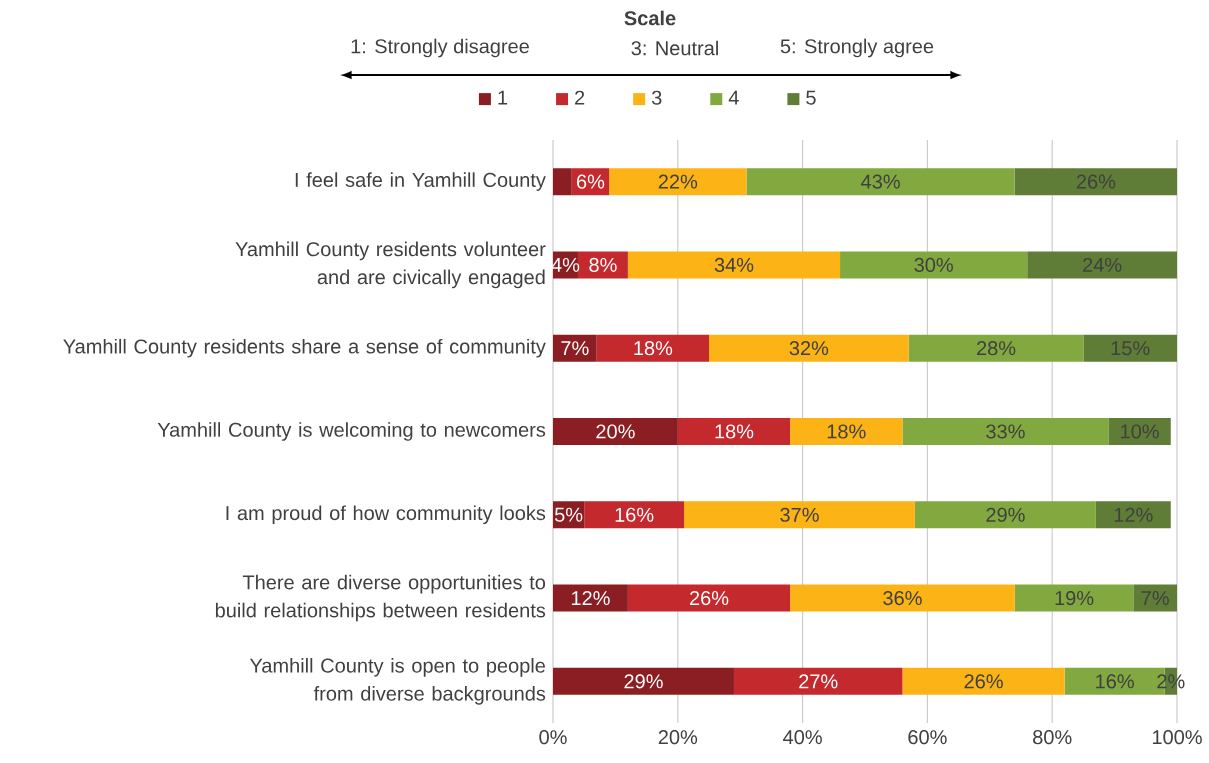  I want to click on legend-label: 3, so click(656, 97).